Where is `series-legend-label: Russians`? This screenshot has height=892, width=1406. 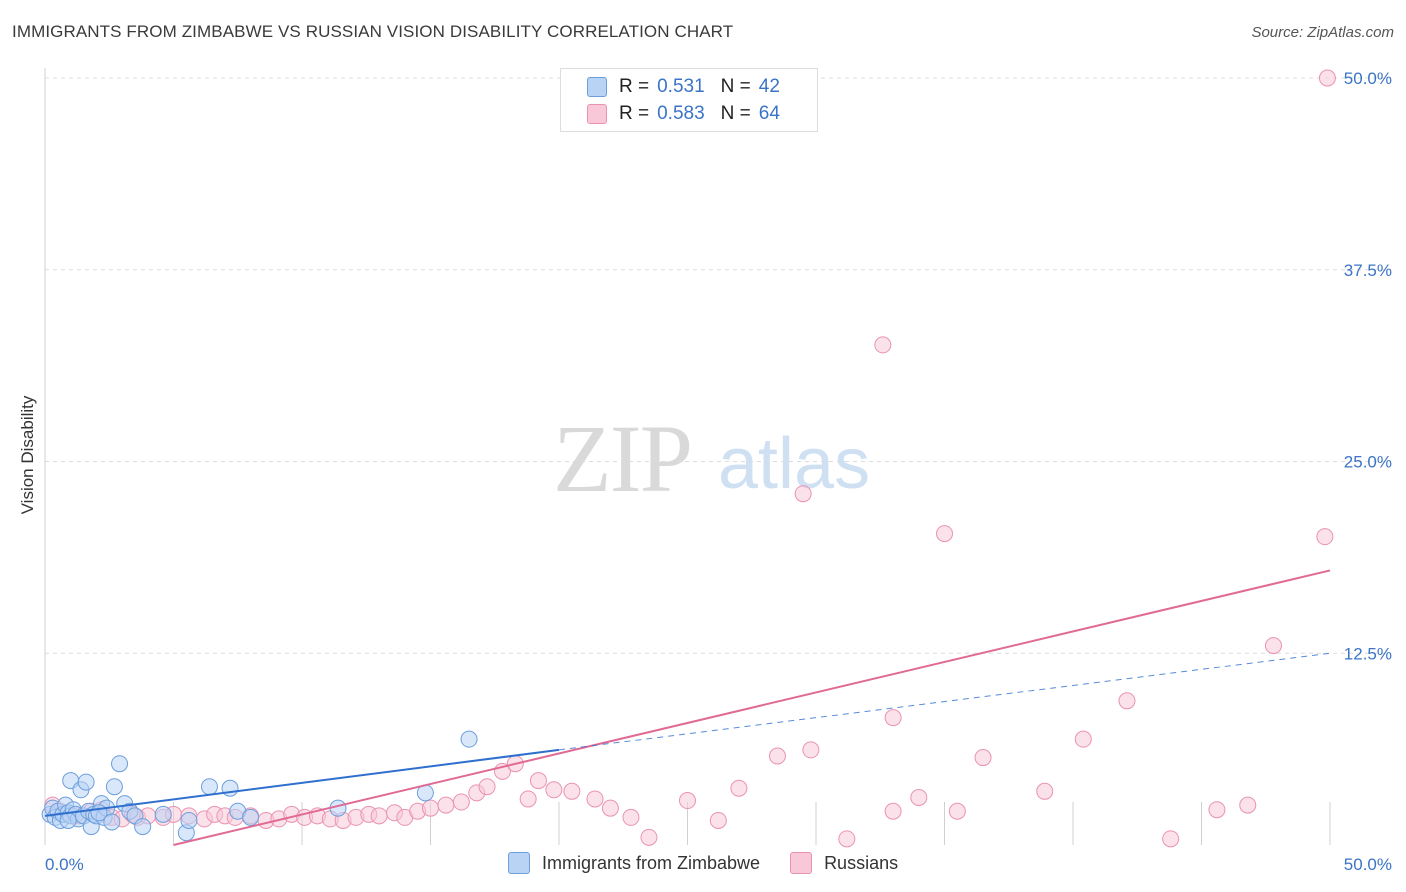
series-legend-label: Russians is located at coordinates (861, 862).